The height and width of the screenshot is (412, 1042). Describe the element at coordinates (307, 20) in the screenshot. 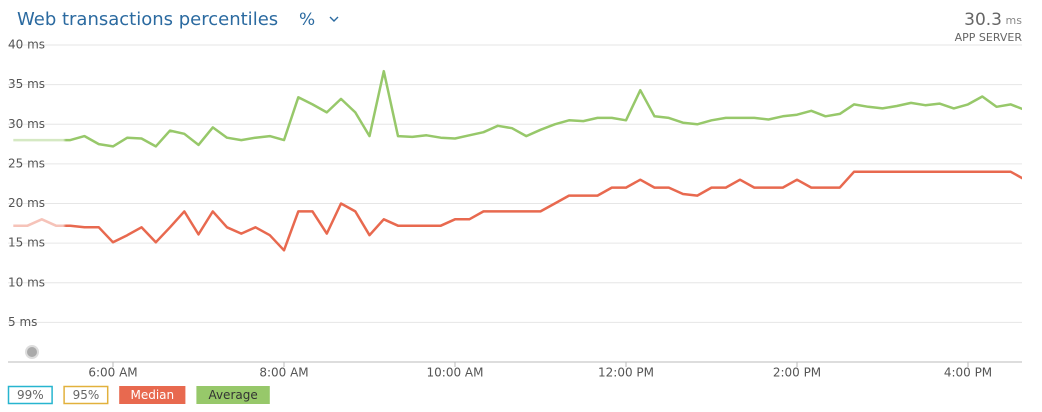

I see `mode-selector: %` at that location.